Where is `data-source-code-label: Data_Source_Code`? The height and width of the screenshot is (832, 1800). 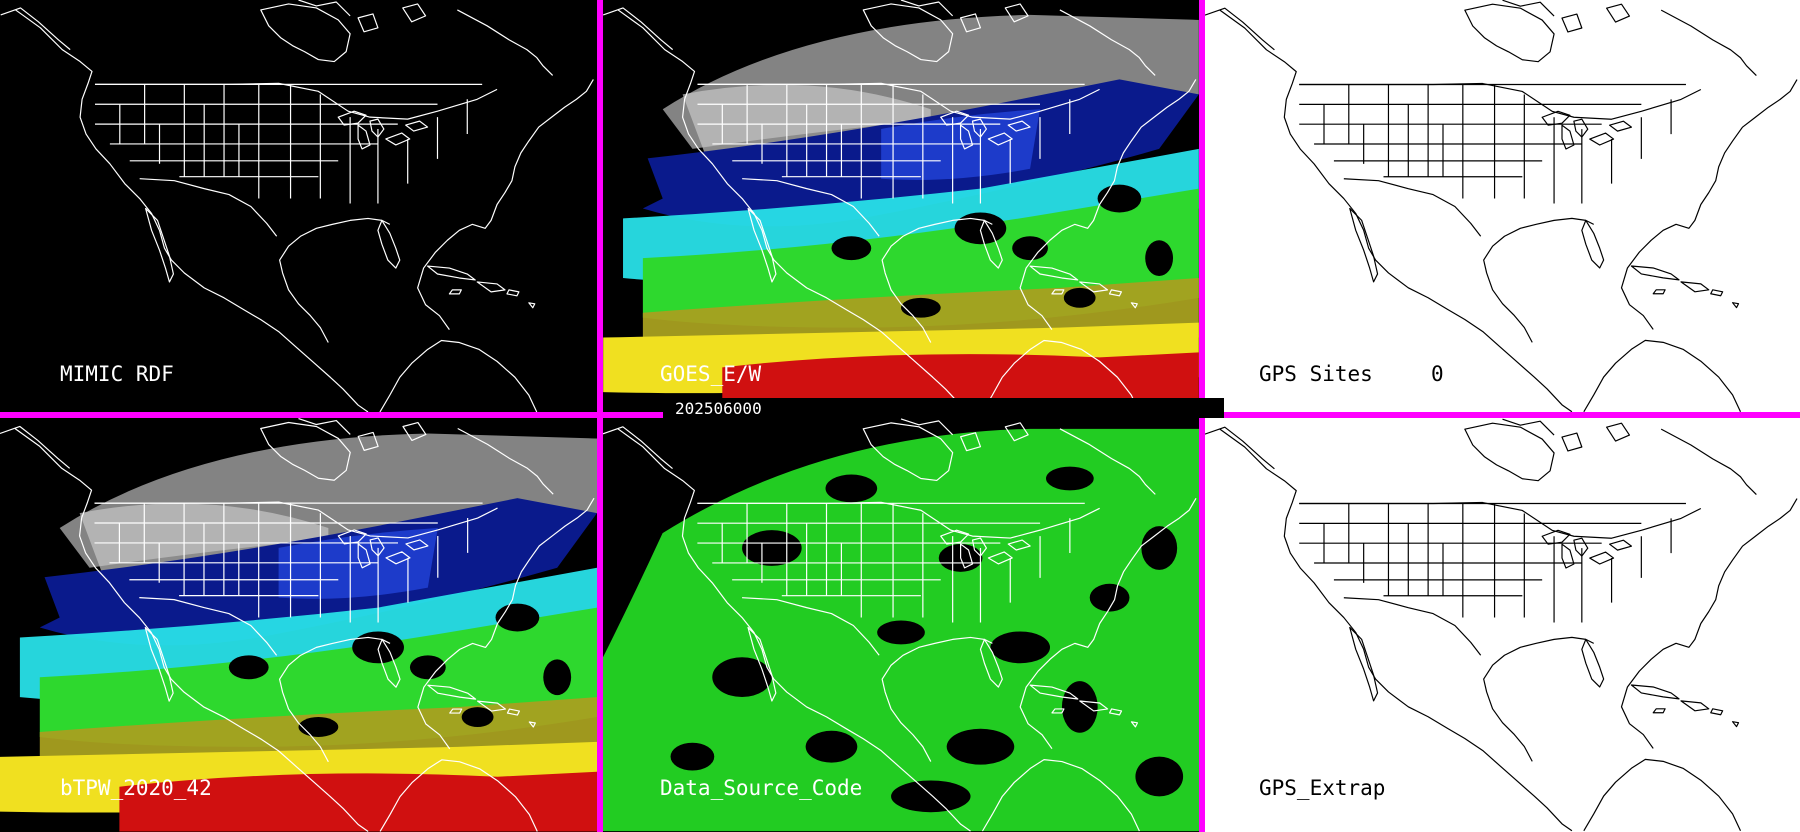
data-source-code-label: Data_Source_Code is located at coordinates (761, 788).